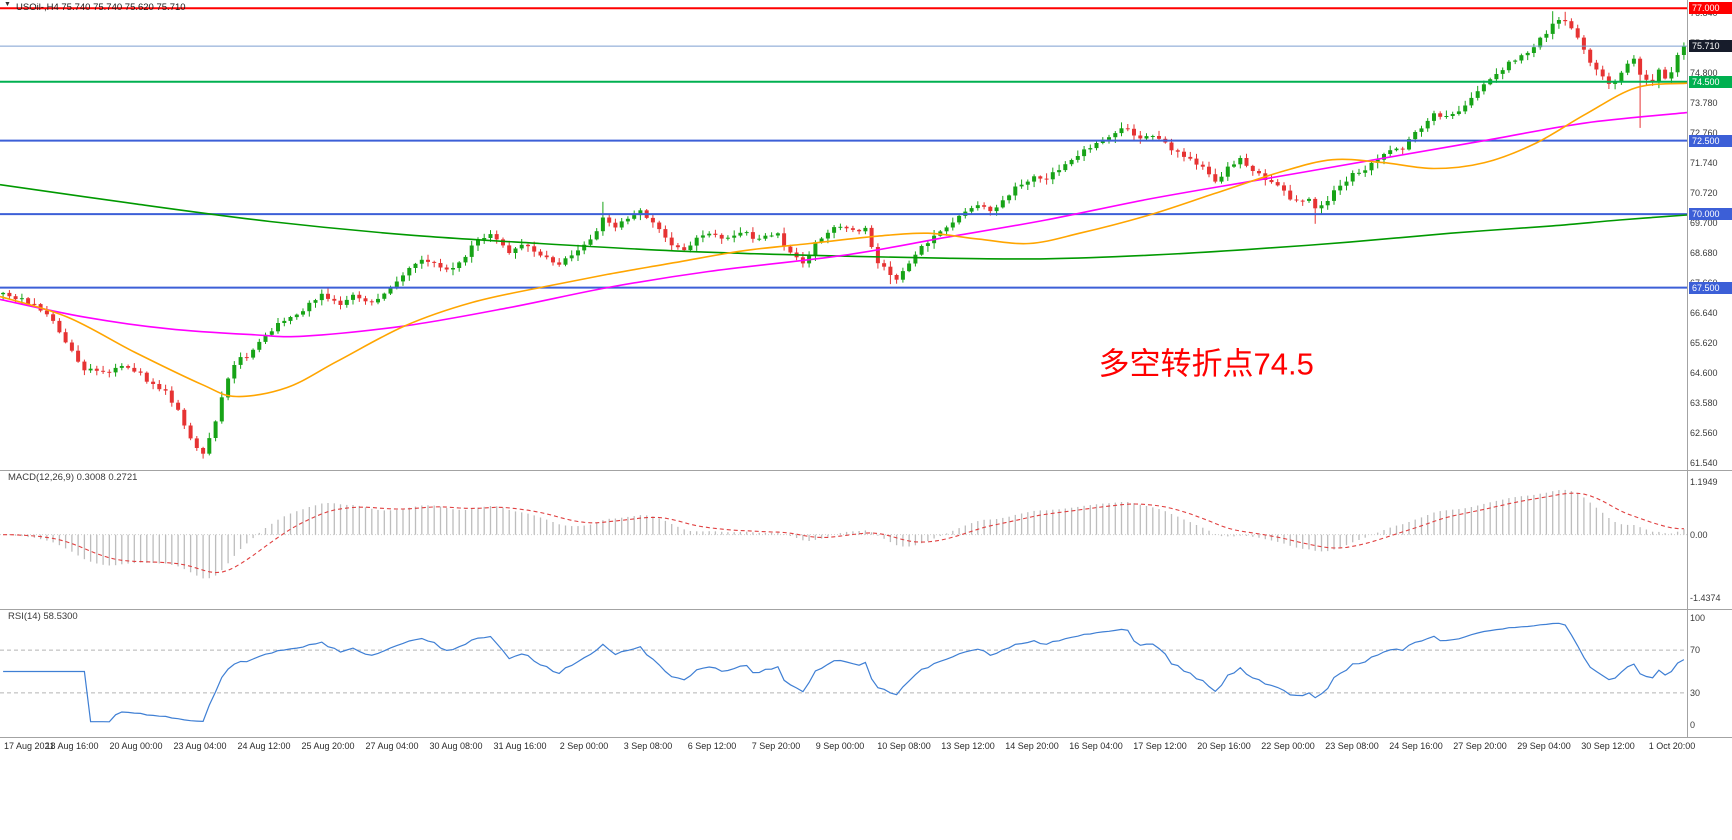 This screenshot has height=840, width=1732. I want to click on time-axis-label: 24 Sep 16:00, so click(1416, 746).